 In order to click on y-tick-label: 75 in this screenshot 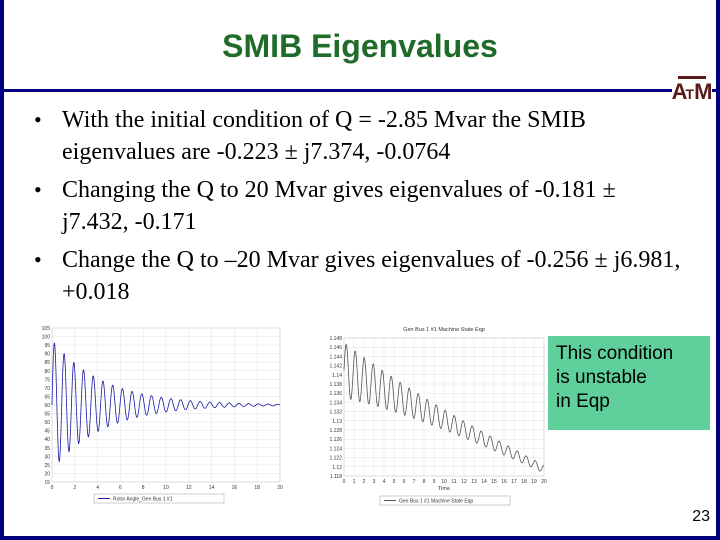, I will do `click(47, 380)`.